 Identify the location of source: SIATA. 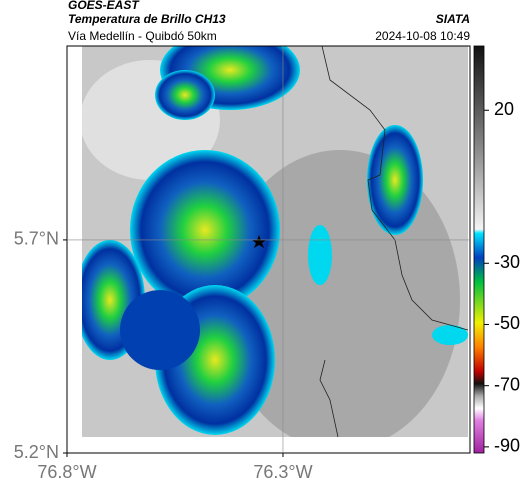
(453, 19).